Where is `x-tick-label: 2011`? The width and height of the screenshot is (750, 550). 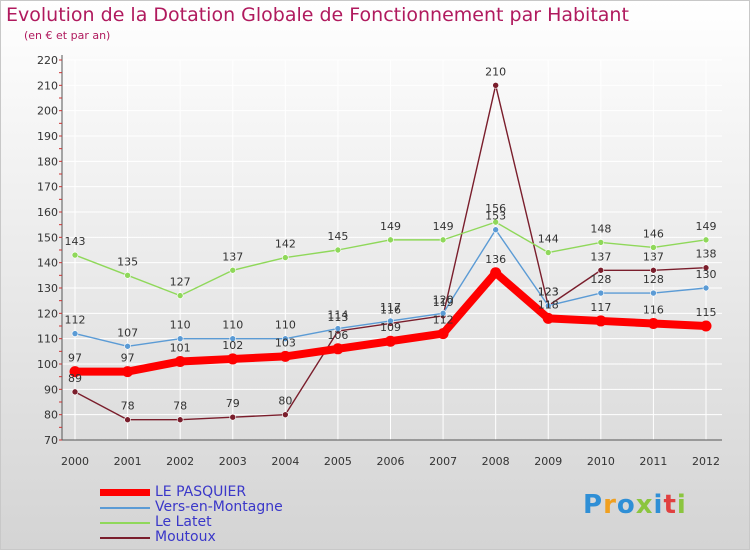 x-tick-label: 2011 is located at coordinates (653, 461).